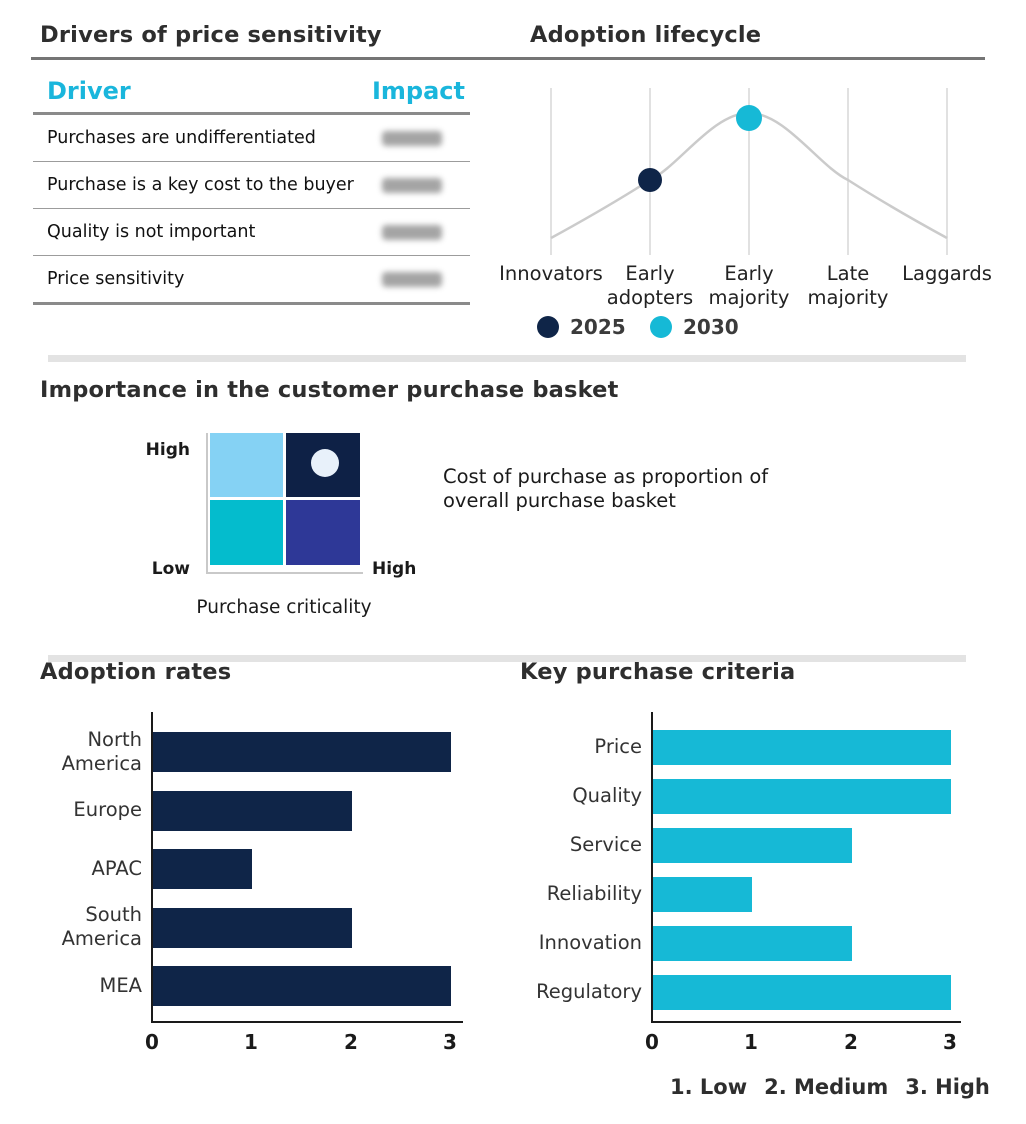 The width and height of the screenshot is (1026, 1124). What do you see at coordinates (598, 327) in the screenshot?
I see `legend-label-2025: 2025` at bounding box center [598, 327].